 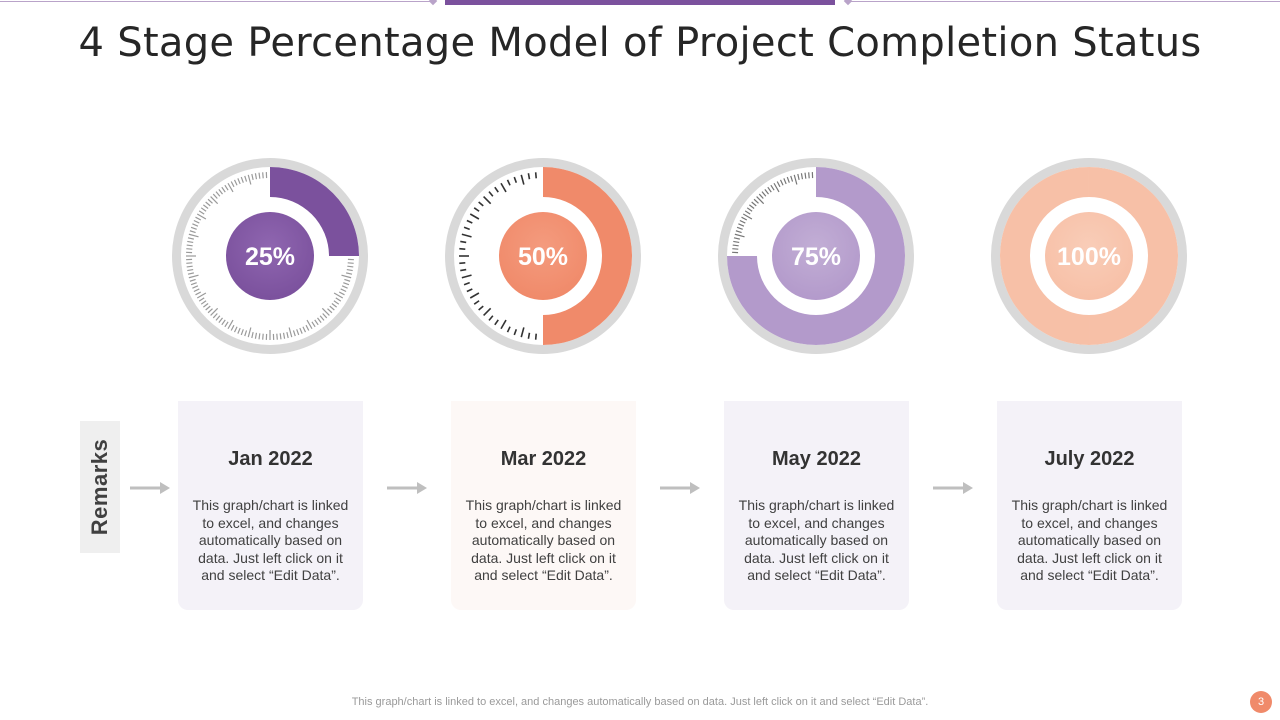 I want to click on gauge-percent-label: 25%, so click(x=270, y=257).